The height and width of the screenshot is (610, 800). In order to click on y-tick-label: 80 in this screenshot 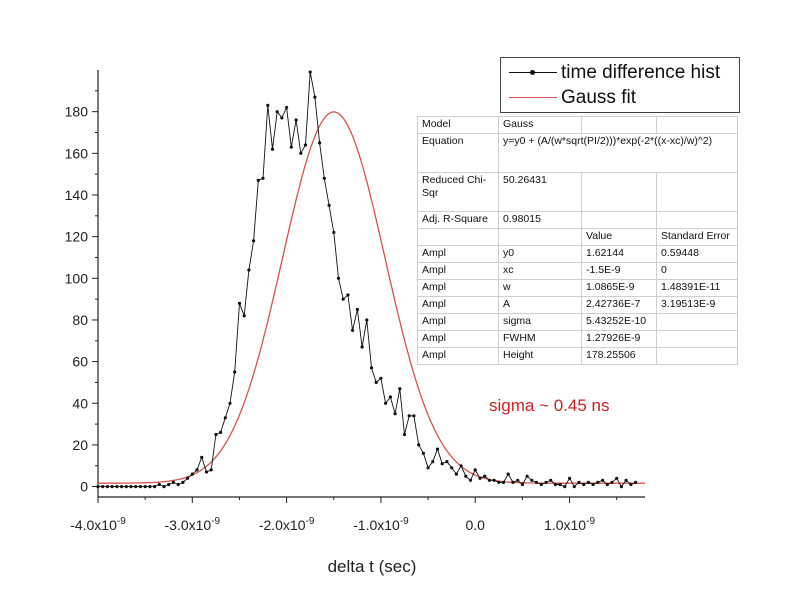, I will do `click(80, 320)`.